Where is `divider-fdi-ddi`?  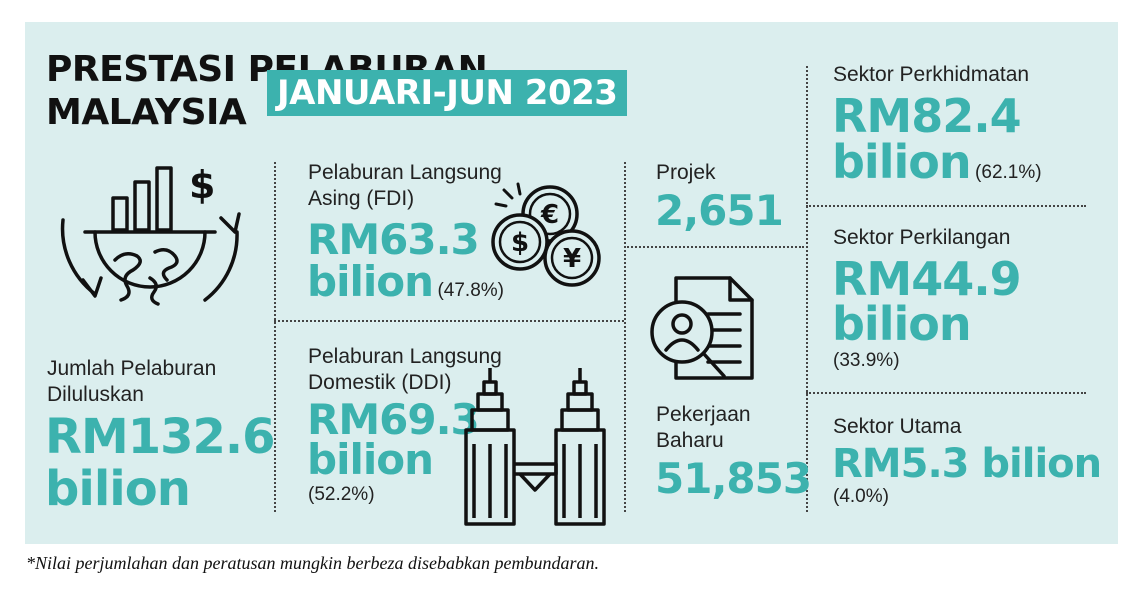 divider-fdi-ddi is located at coordinates (449, 321).